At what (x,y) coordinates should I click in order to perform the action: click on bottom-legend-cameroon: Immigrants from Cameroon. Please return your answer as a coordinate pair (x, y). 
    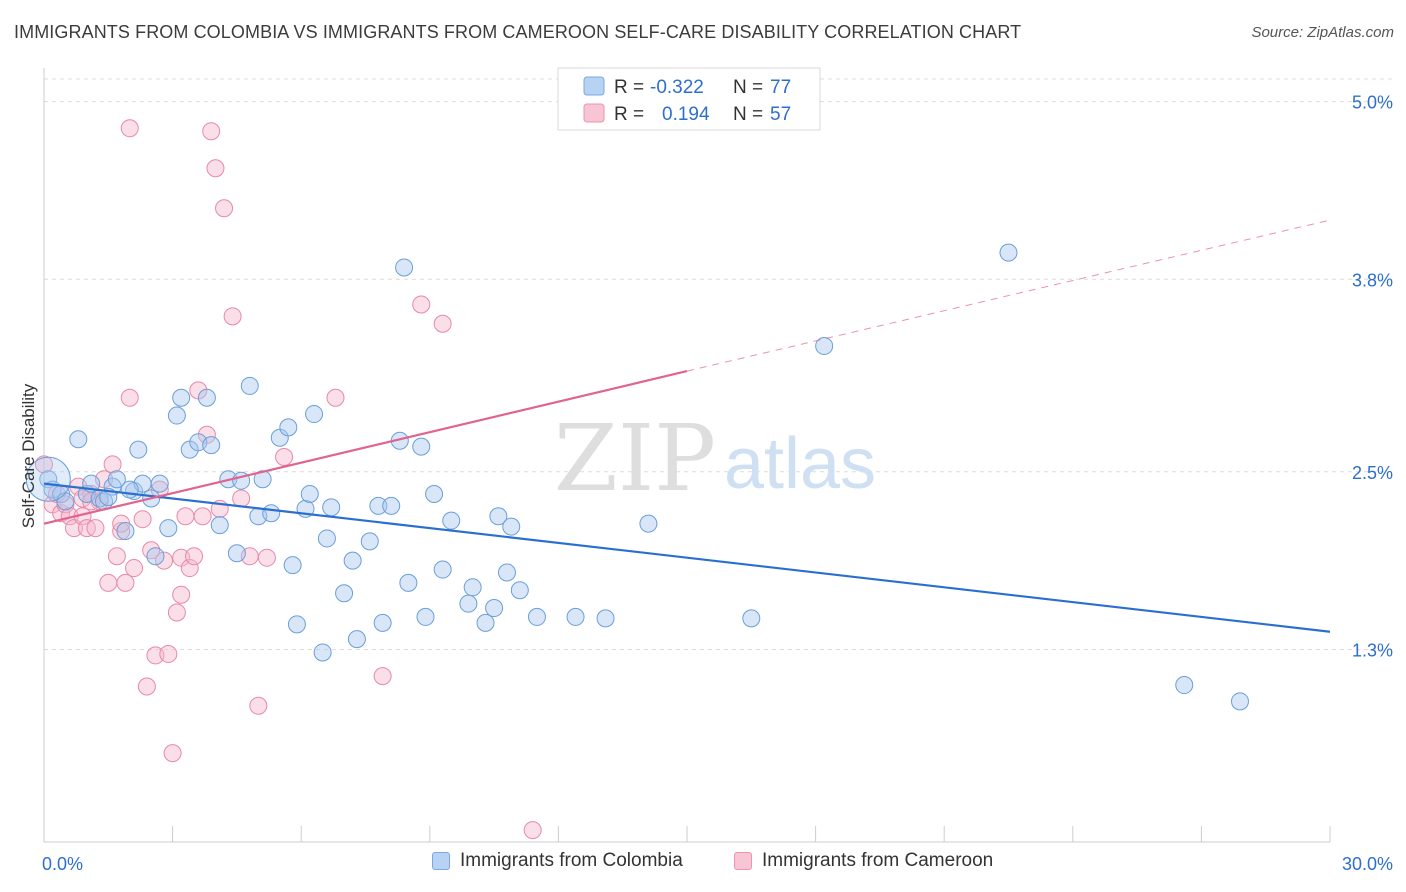
    Looking at the image, I should click on (863, 861).